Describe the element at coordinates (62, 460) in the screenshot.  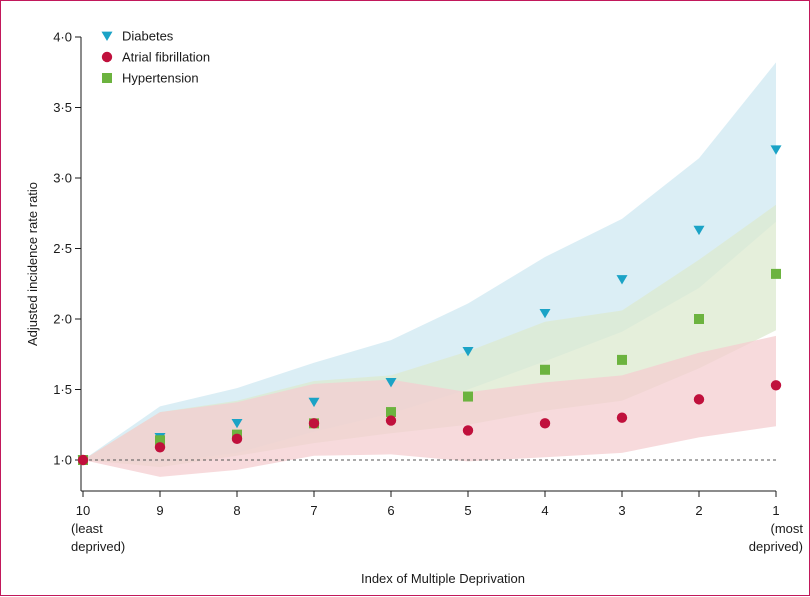
I see `y-tick-label: 1·0` at that location.